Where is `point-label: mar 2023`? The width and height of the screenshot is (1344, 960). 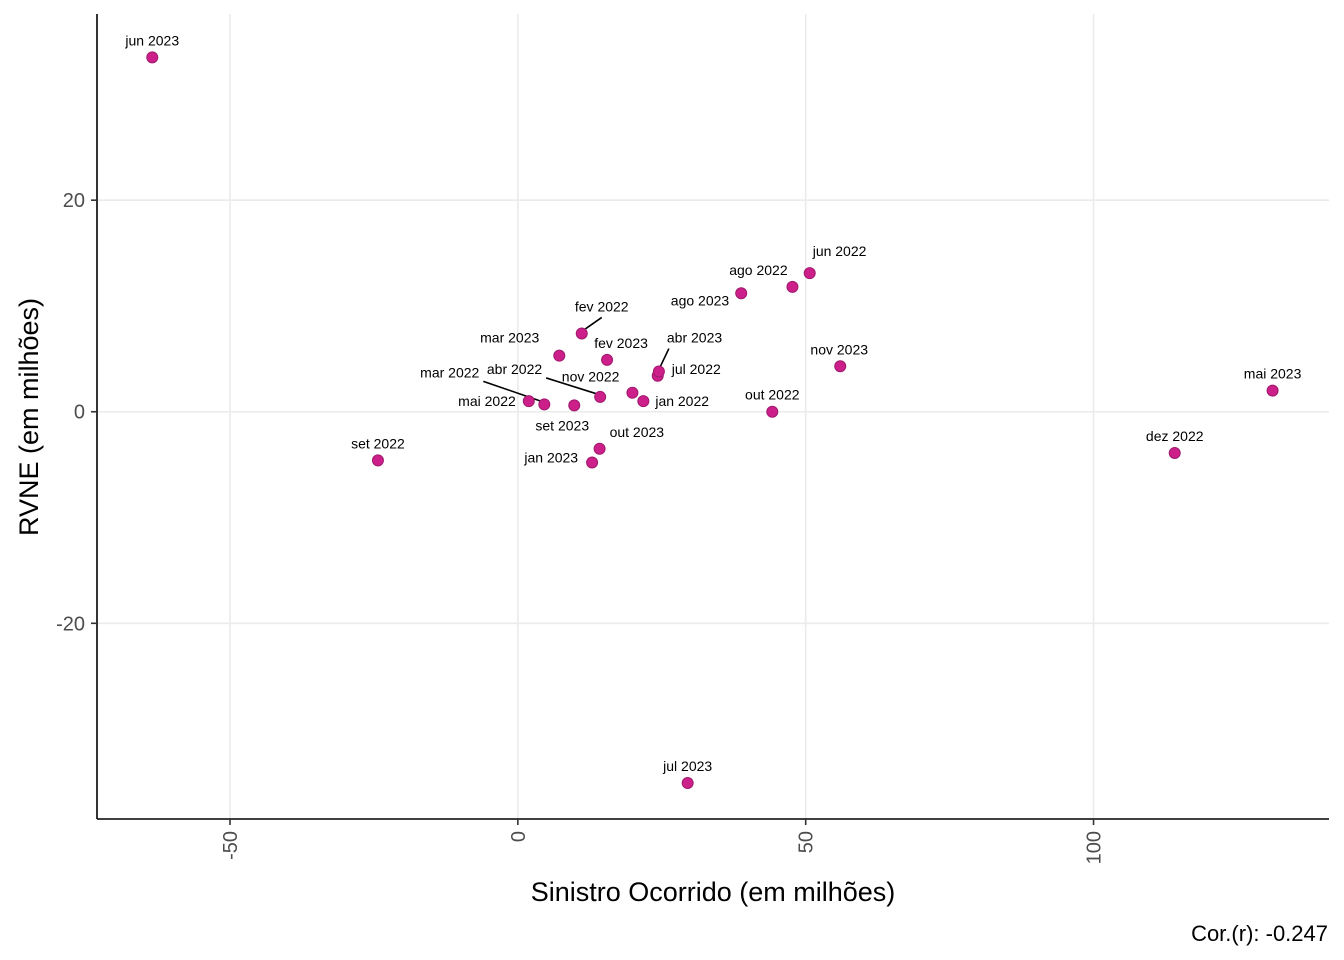
point-label: mar 2023 is located at coordinates (509, 338).